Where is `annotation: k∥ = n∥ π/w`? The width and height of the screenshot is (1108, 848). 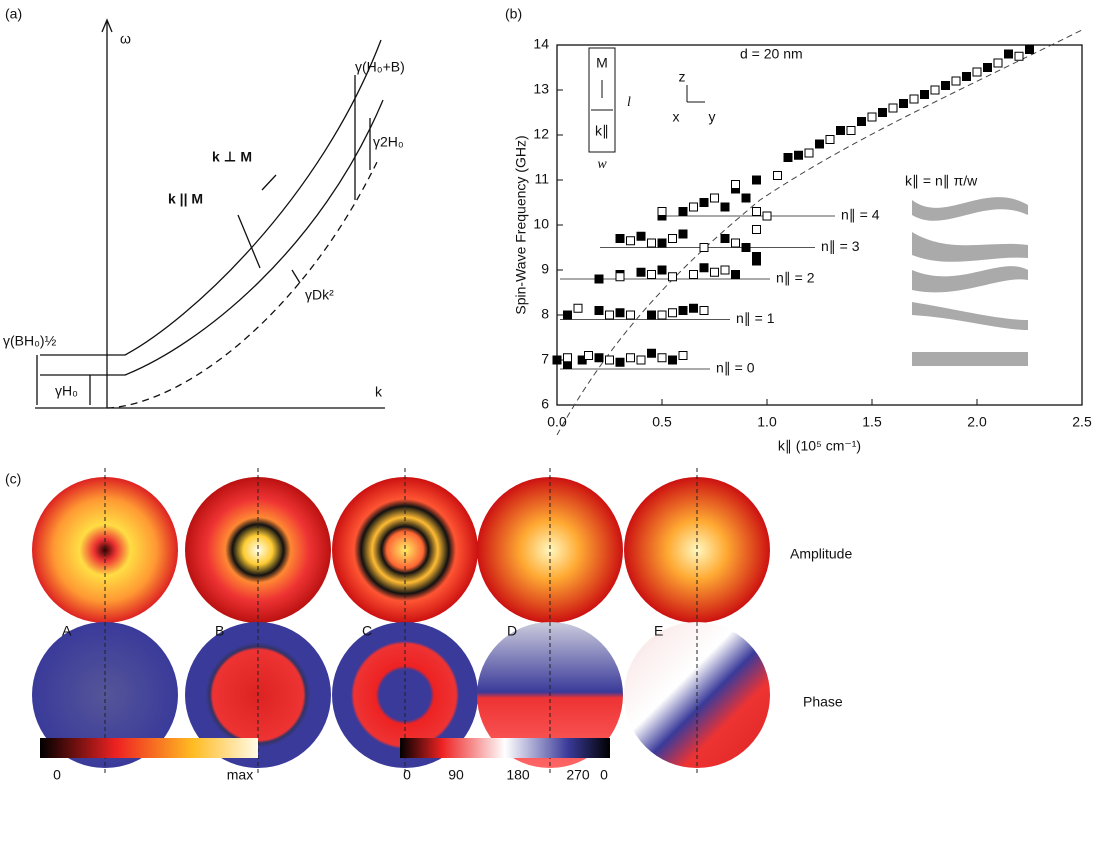
annotation: k∥ = n∥ π/w is located at coordinates (941, 181).